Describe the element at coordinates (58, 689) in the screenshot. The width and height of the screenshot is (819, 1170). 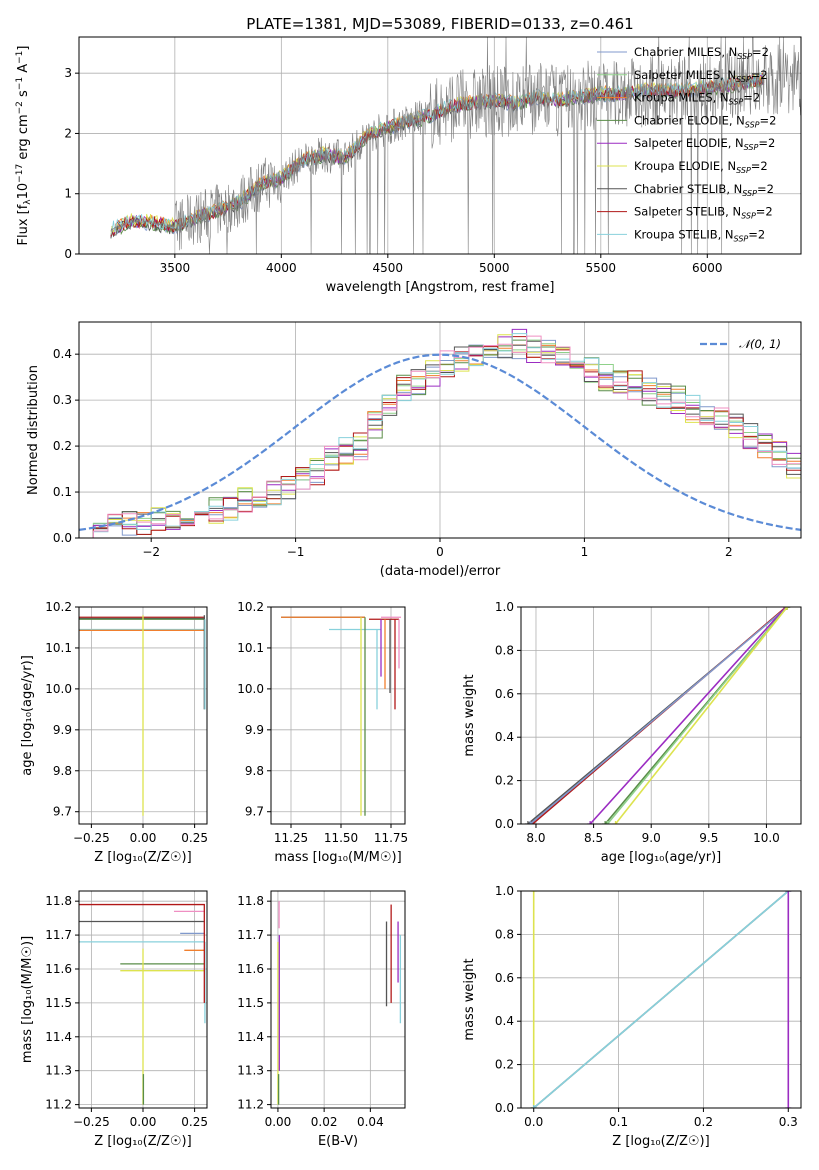
I see `y-tick-label: 10.0` at that location.